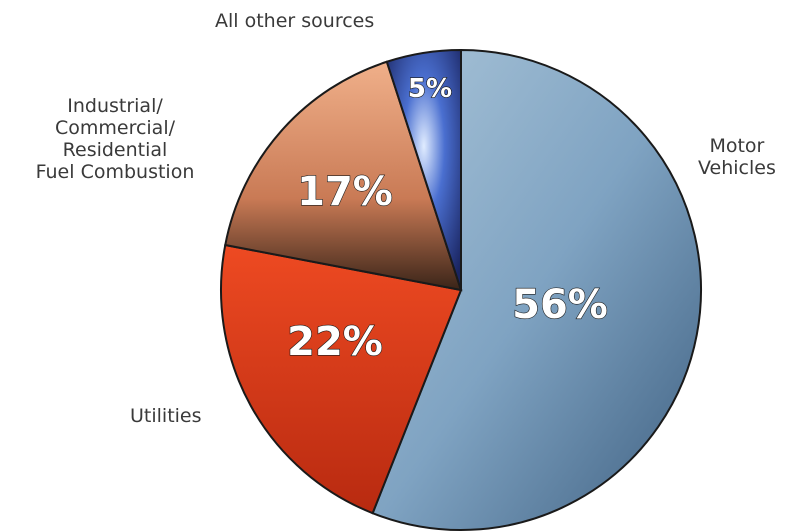 The width and height of the screenshot is (807, 532). I want to click on slice-value-label-industrial-commercial-residential: 17%, so click(345, 192).